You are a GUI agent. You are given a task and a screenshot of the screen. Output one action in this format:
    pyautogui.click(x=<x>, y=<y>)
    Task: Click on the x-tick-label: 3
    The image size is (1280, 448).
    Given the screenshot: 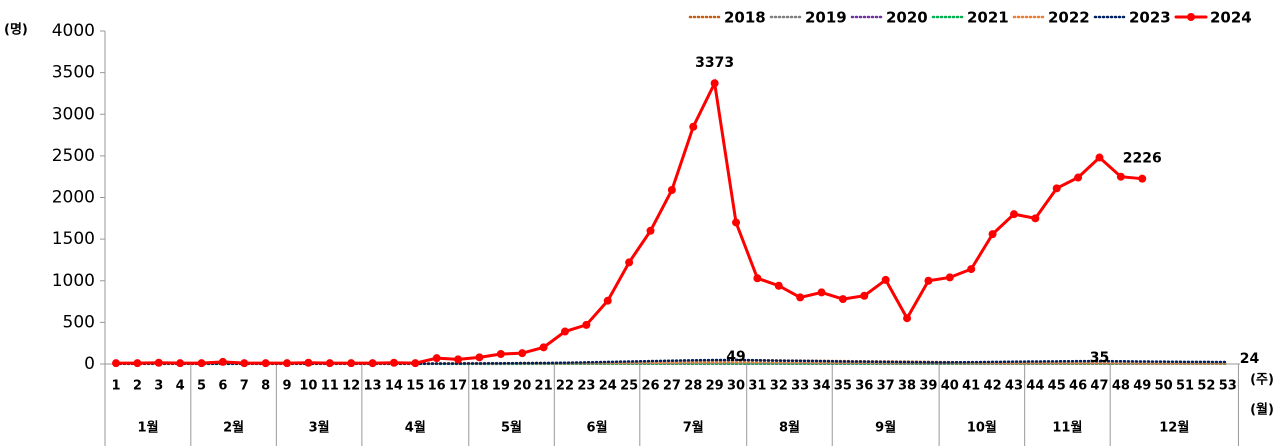 What is the action you would take?
    pyautogui.click(x=158, y=386)
    